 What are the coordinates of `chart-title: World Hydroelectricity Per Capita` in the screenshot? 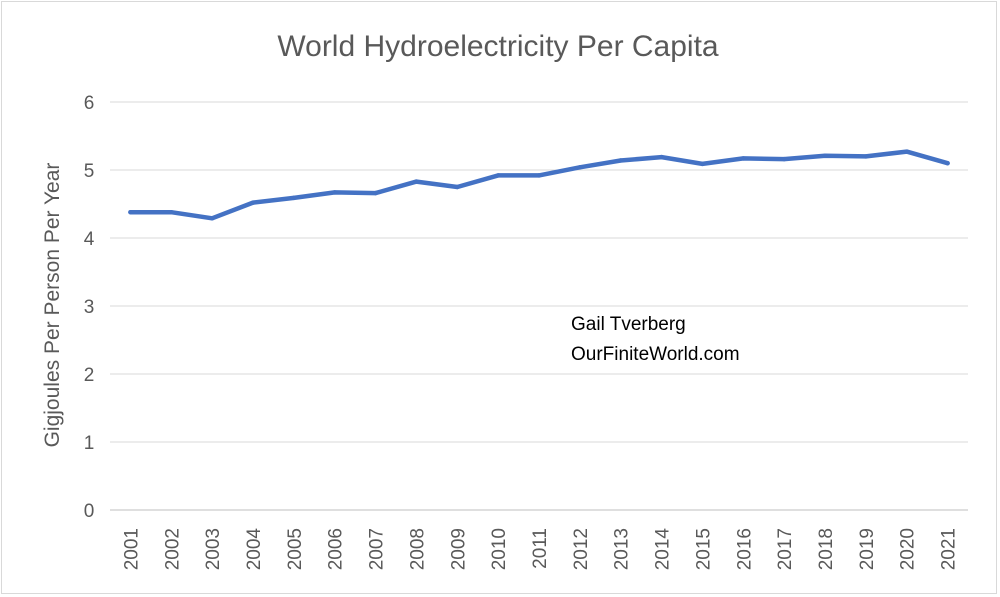 It's located at (498, 46).